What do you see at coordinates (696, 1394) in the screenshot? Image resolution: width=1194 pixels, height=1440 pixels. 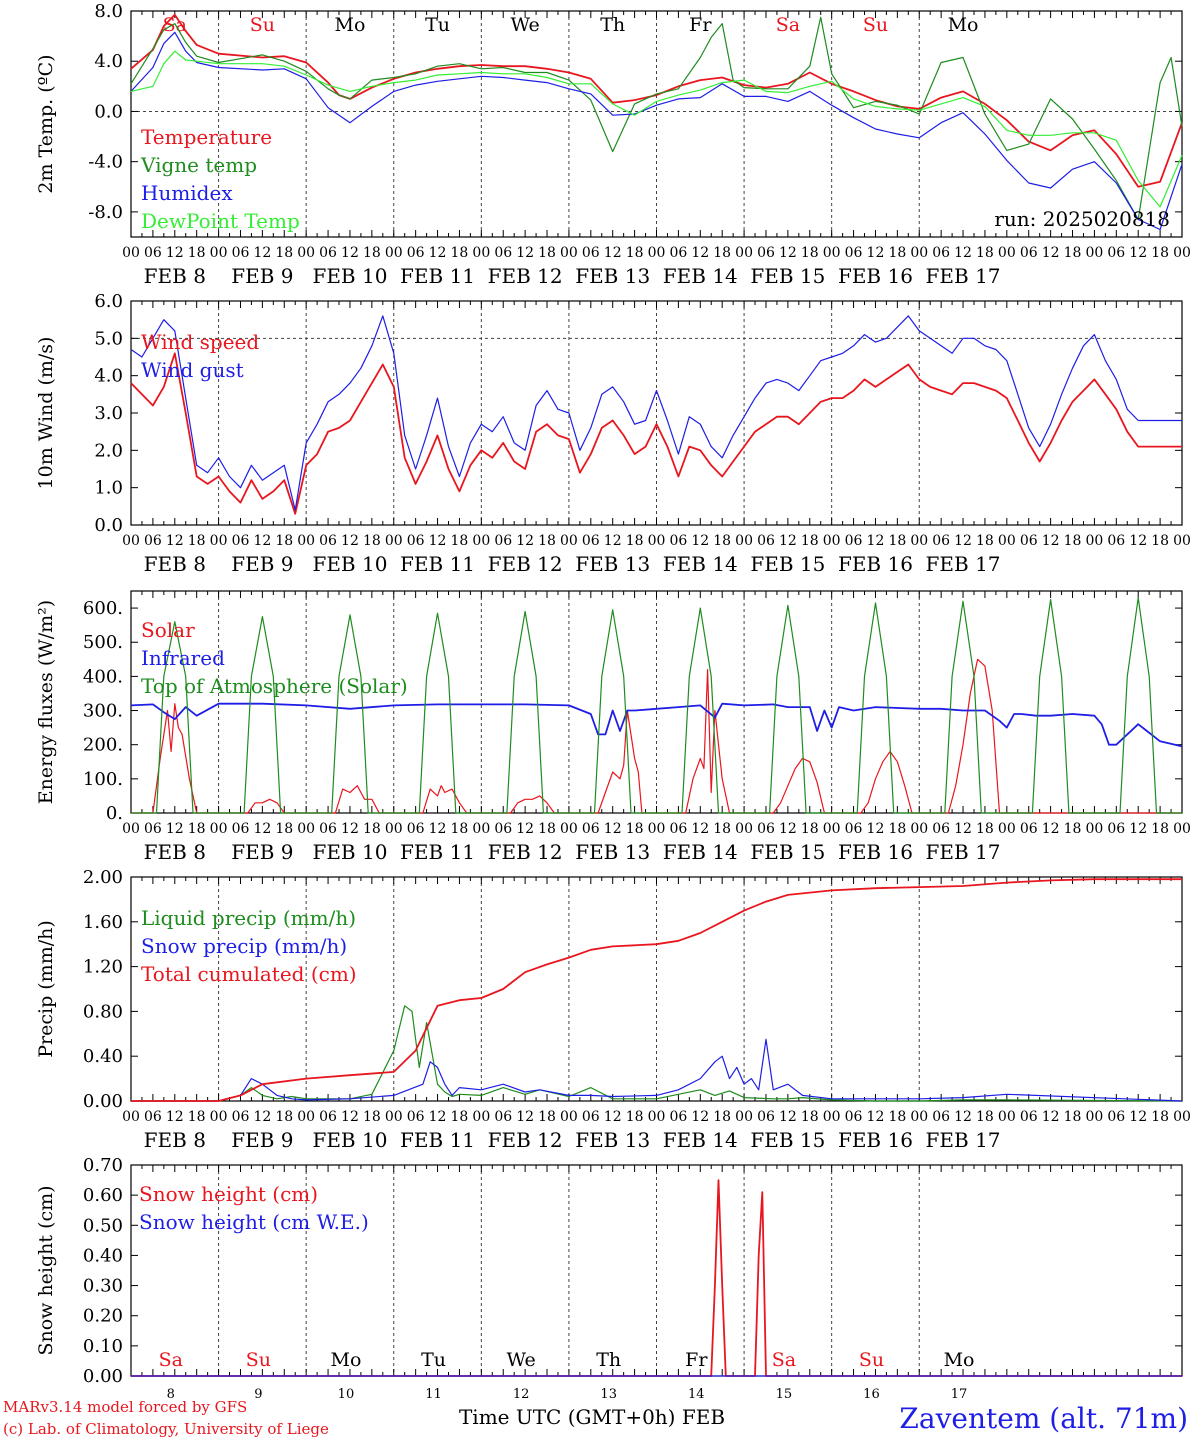 I see `day-number-label: 14` at bounding box center [696, 1394].